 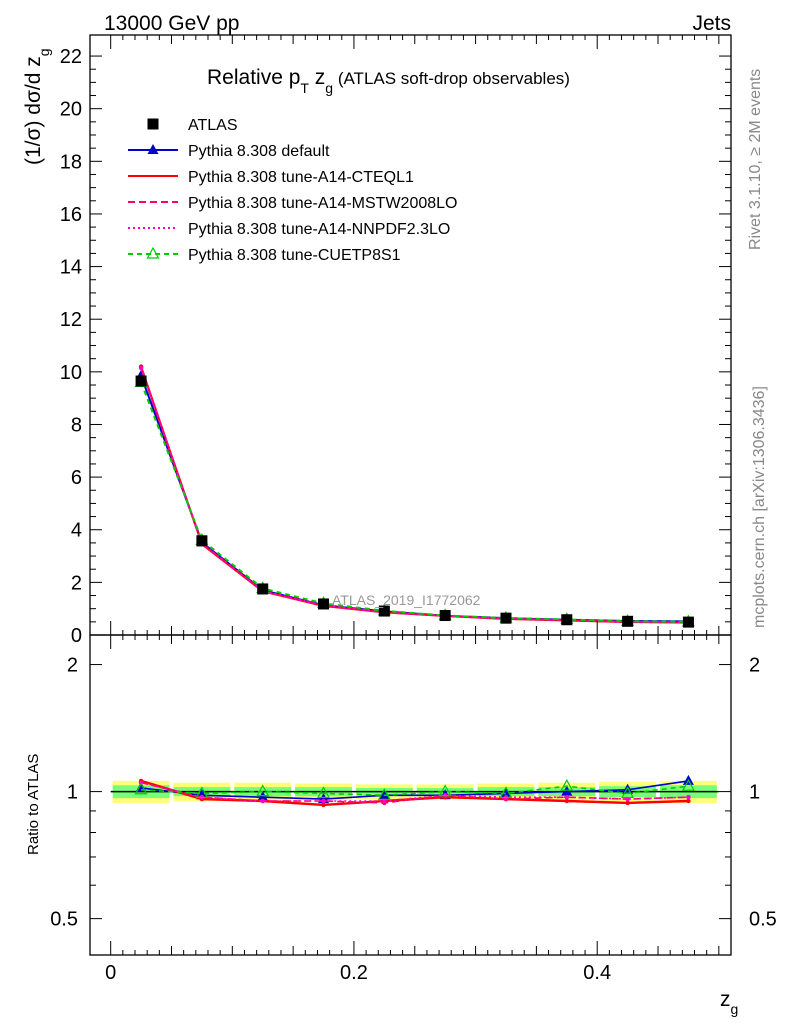 I want to click on legend-item-mstw: Pythia 8.308 tune-A14-MSTW2008LO, so click(x=292, y=203).